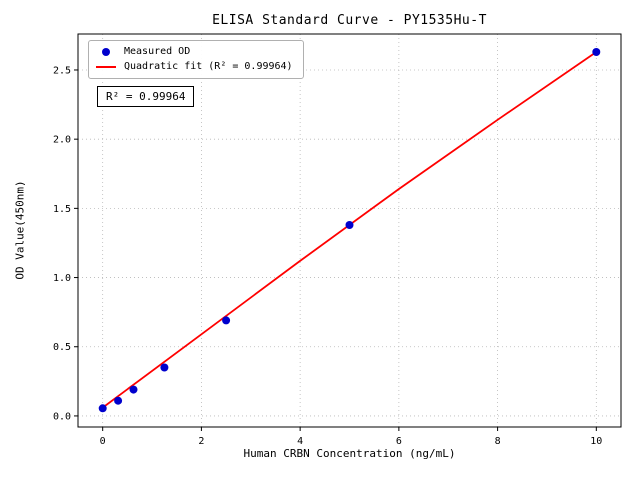 The height and width of the screenshot is (480, 640). Describe the element at coordinates (20, 230) in the screenshot. I see `y-axis-label: OD Value(450nm)` at that location.